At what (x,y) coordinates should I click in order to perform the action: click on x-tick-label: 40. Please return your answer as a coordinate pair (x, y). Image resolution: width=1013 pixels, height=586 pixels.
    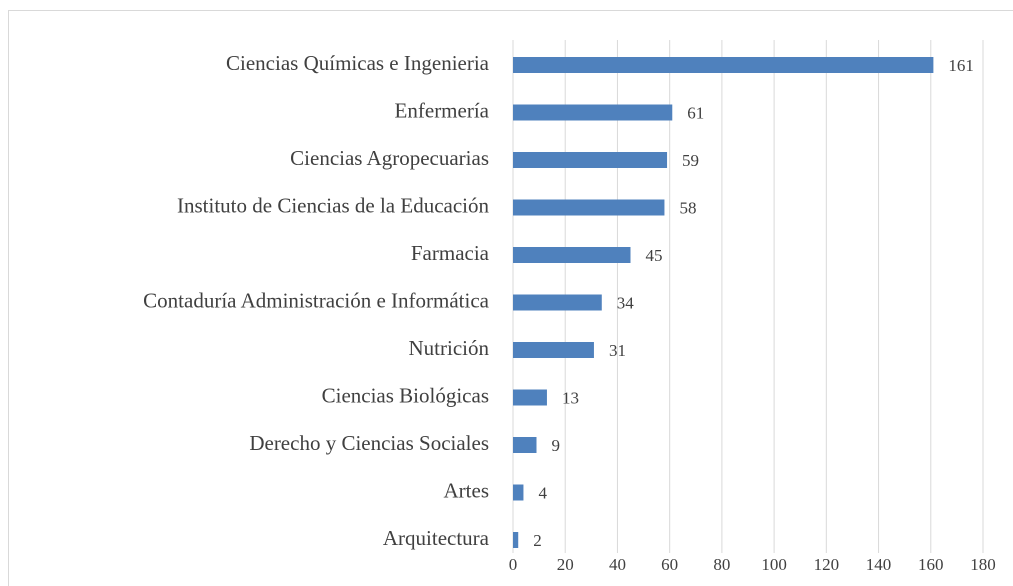
    Looking at the image, I should click on (617, 564).